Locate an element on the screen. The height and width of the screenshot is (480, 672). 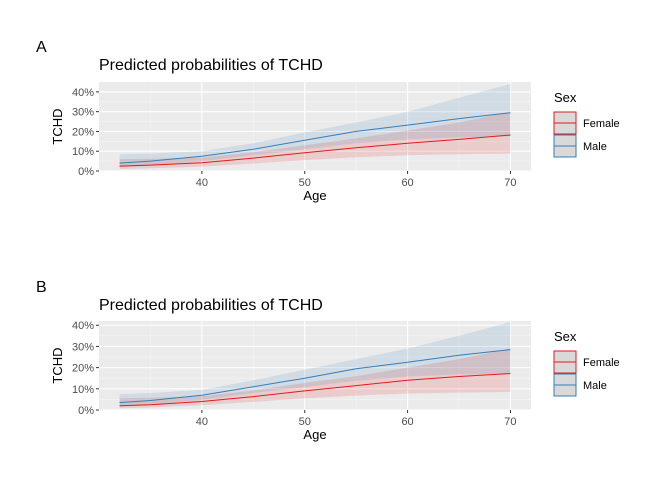
panel-tag: B is located at coordinates (41, 287).